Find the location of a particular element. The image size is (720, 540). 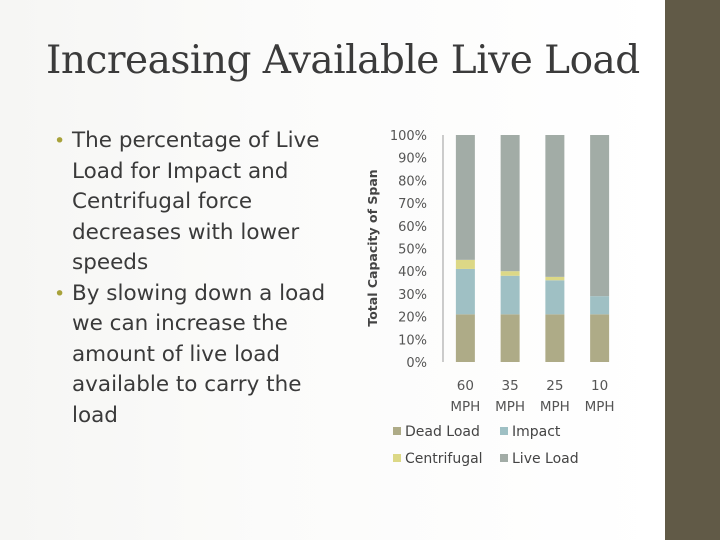

y-tick-label: 80% is located at coordinates (412, 181).